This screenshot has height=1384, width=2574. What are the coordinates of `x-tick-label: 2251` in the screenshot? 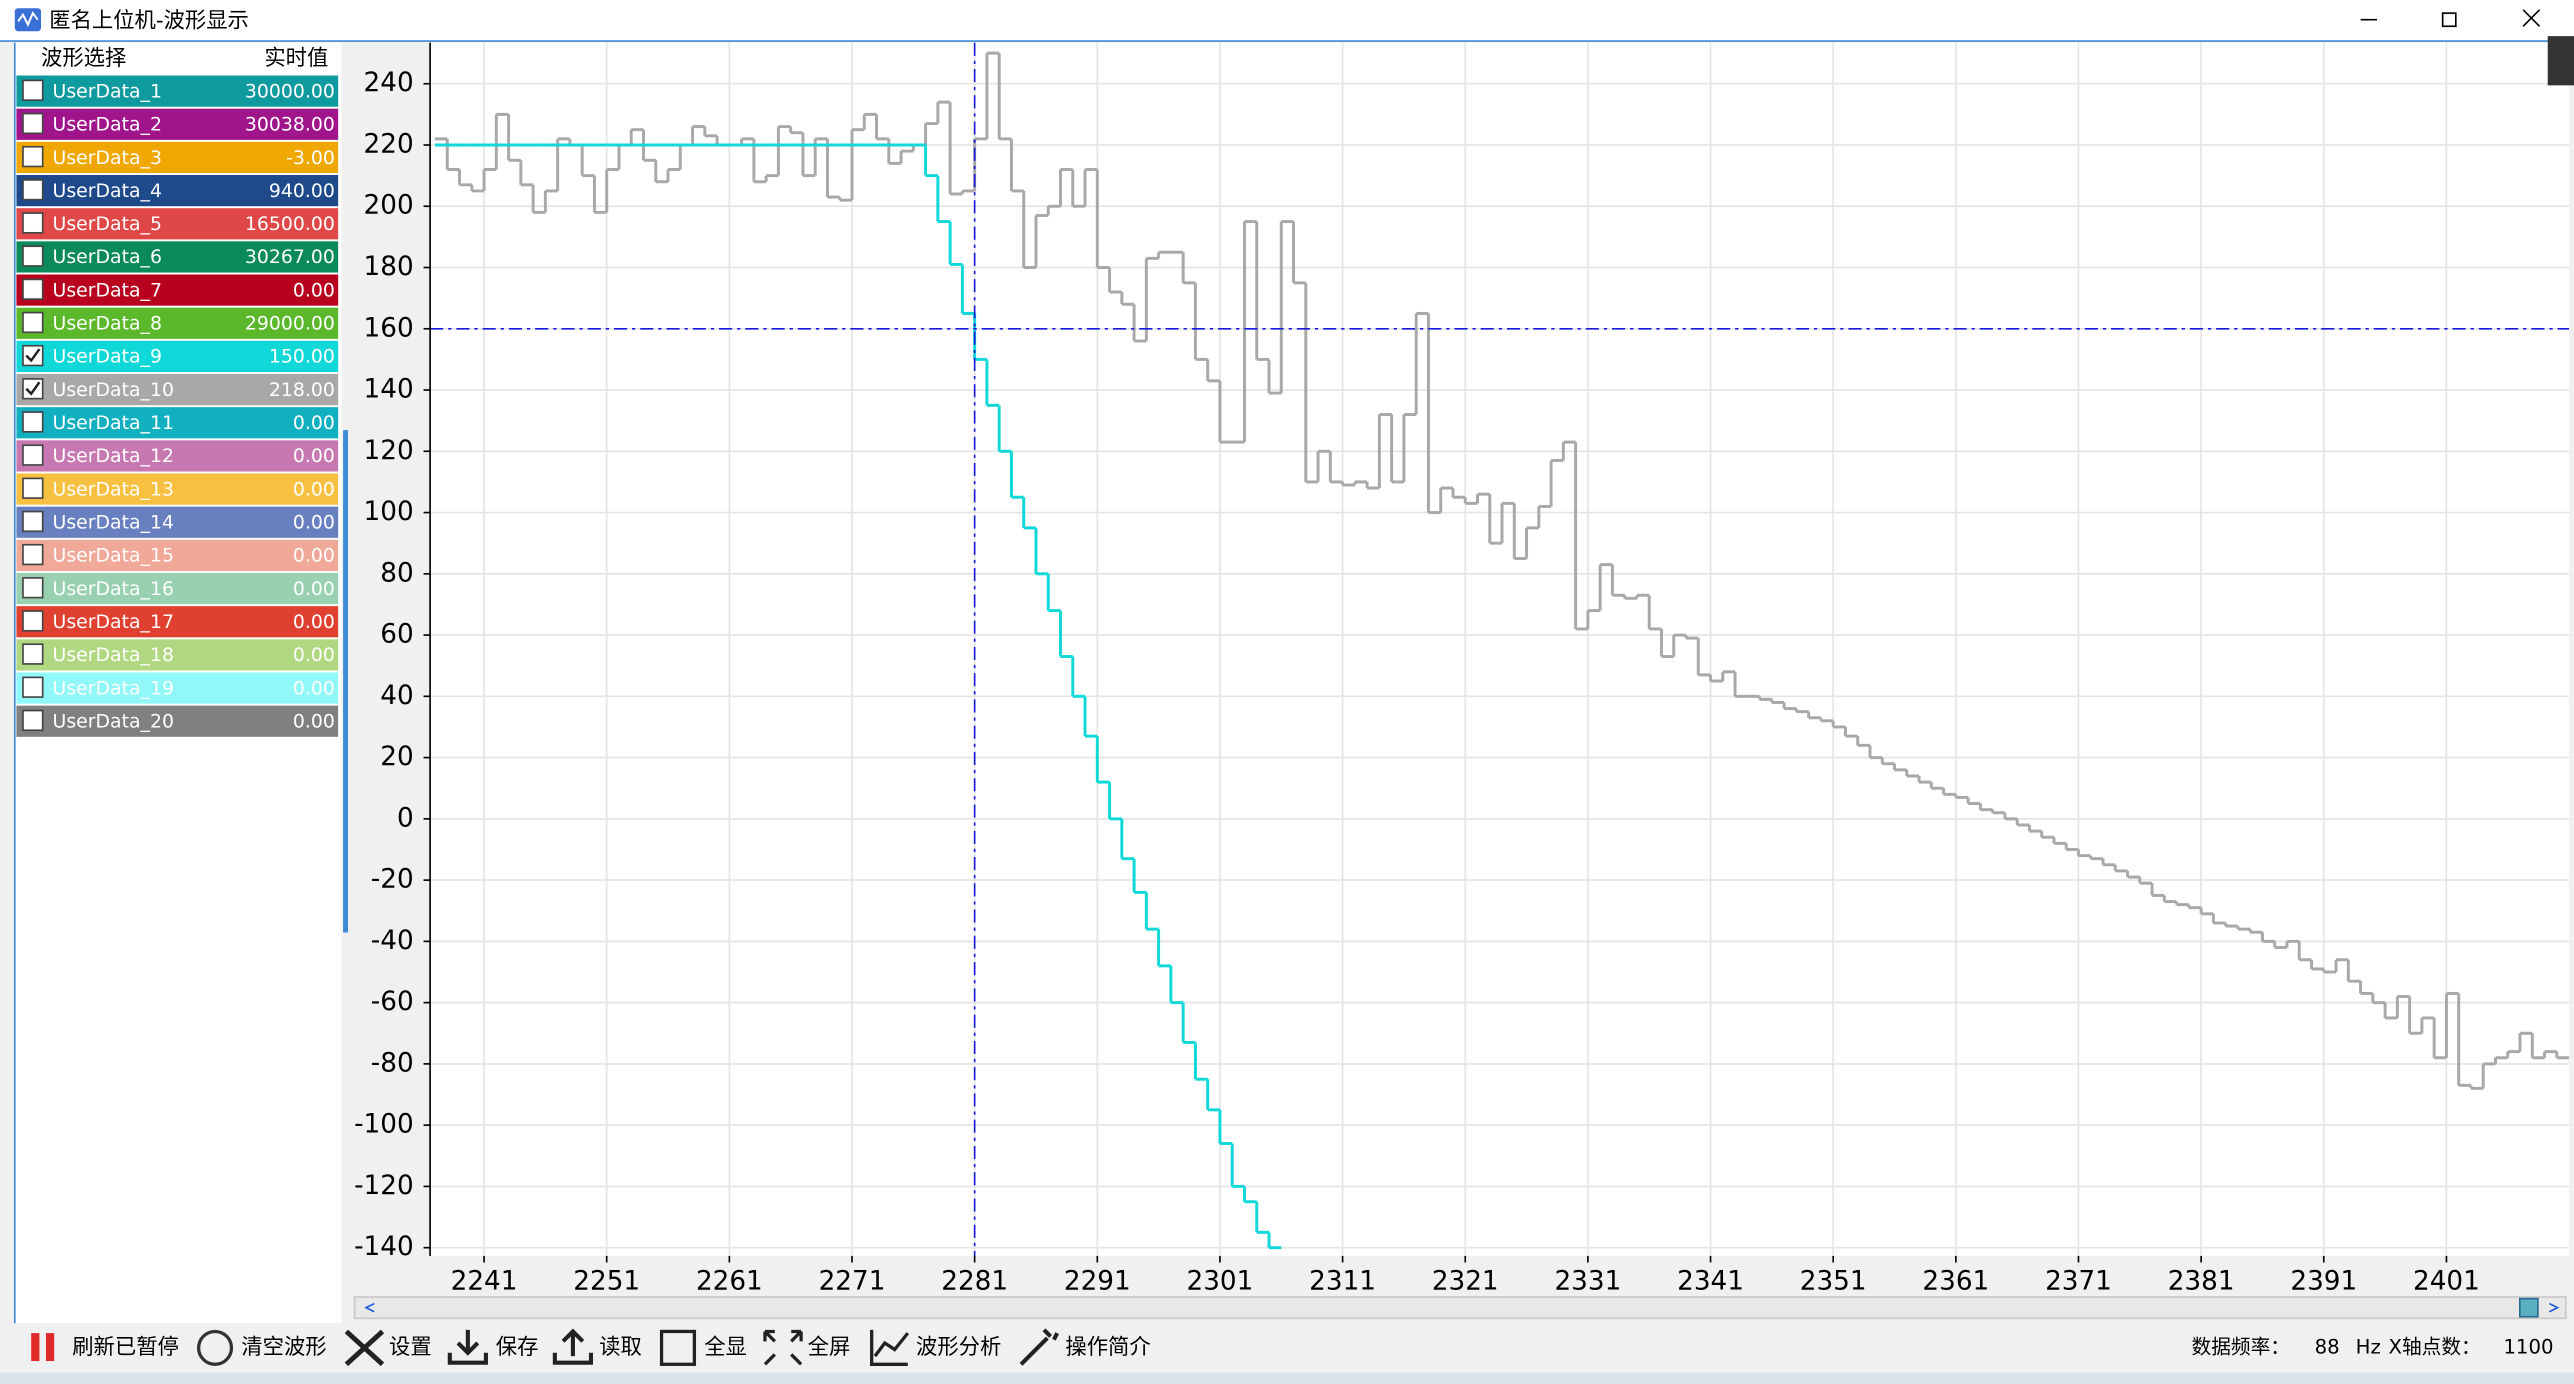 It's located at (606, 1282).